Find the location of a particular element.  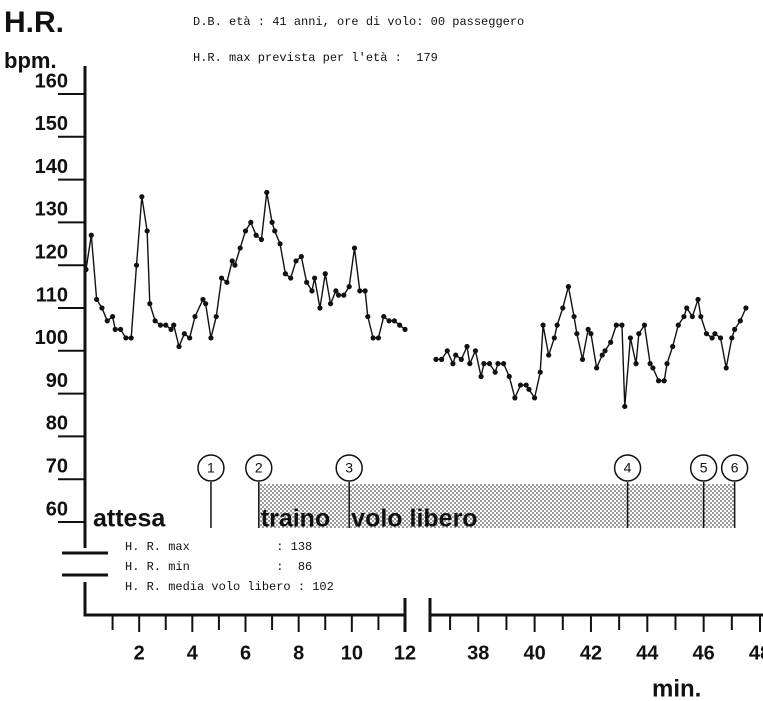

x-axis-title: min. is located at coordinates (676, 688).